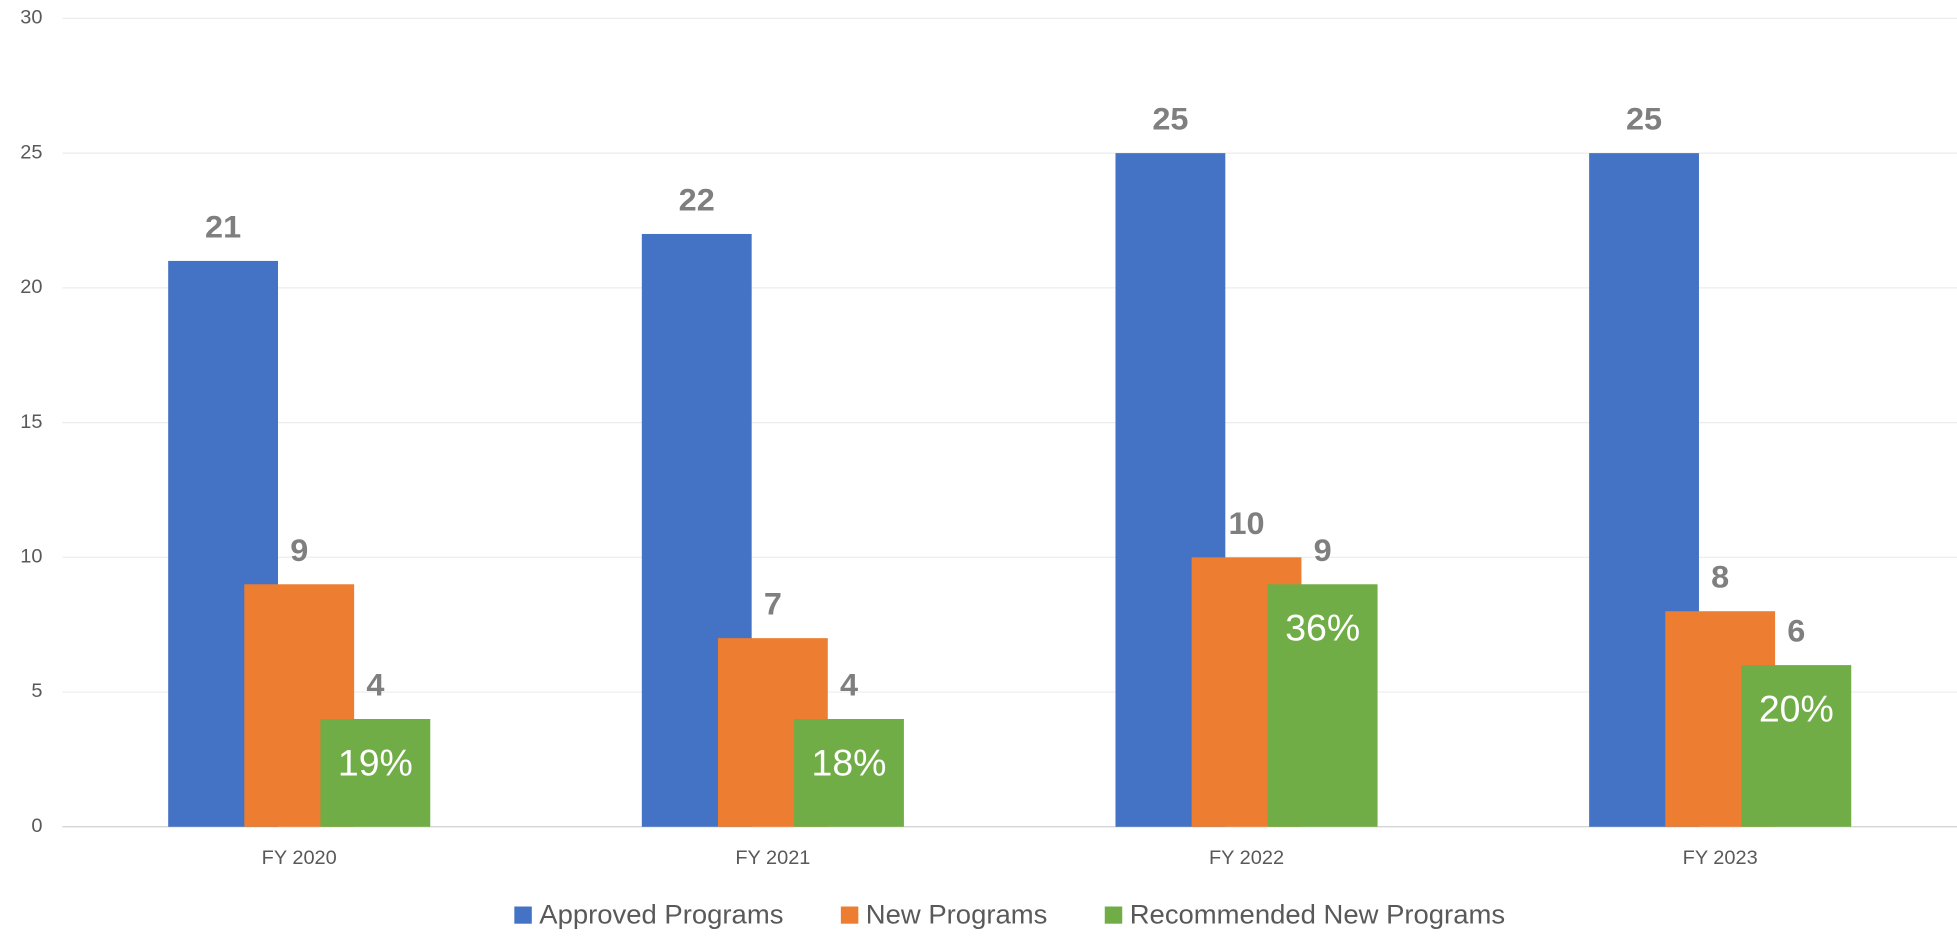  What do you see at coordinates (1796, 709) in the screenshot?
I see `inner-label: 20%` at bounding box center [1796, 709].